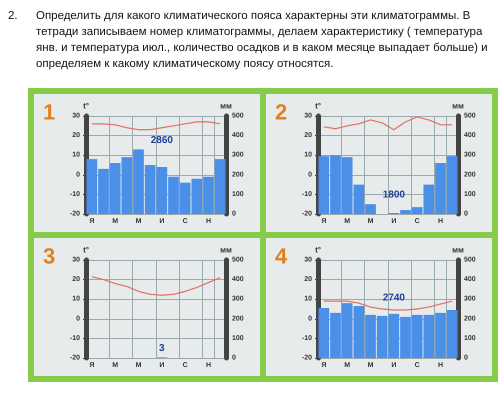  What do you see at coordinates (281, 256) in the screenshot?
I see `chart-title: 4` at bounding box center [281, 256].